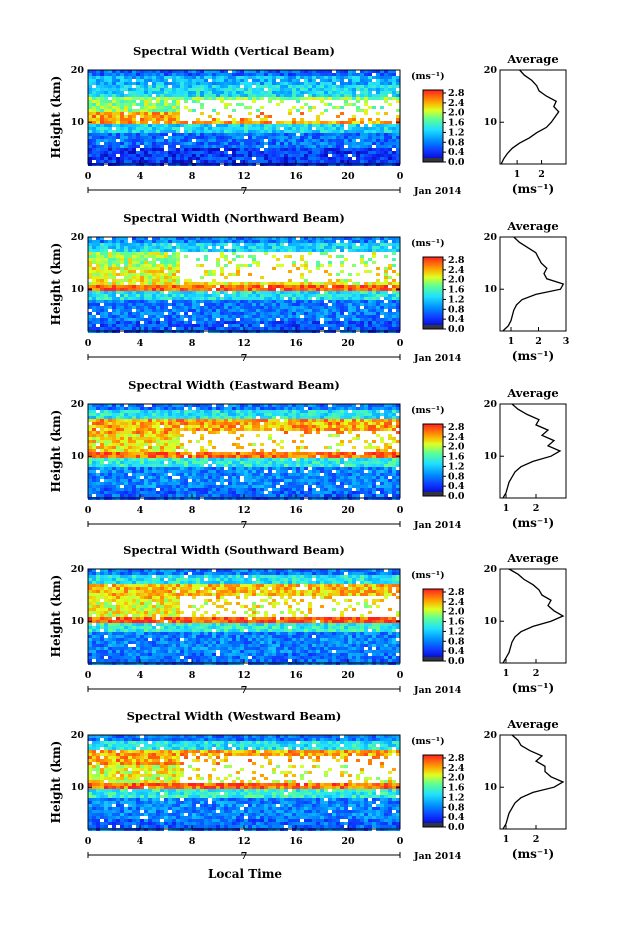 The width and height of the screenshot is (617, 929). What do you see at coordinates (78, 70) in the screenshot?
I see `y-tick-label: 20` at bounding box center [78, 70].